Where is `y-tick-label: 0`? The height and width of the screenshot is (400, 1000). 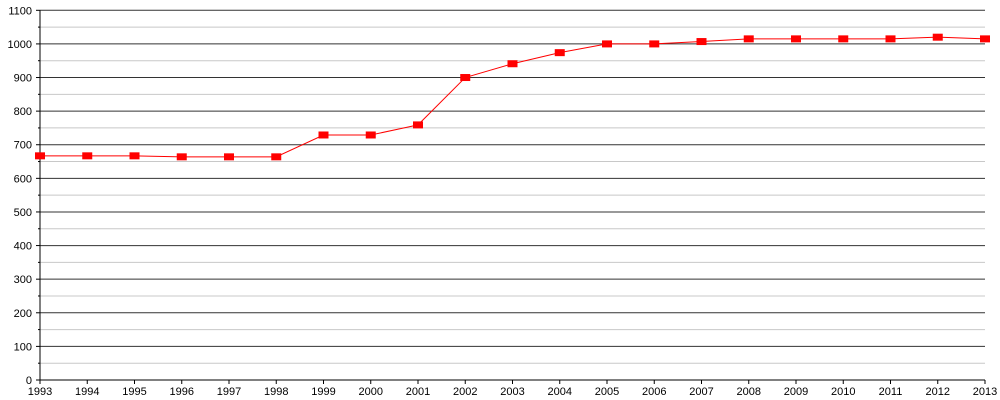
y-tick-label: 0 is located at coordinates (29, 381).